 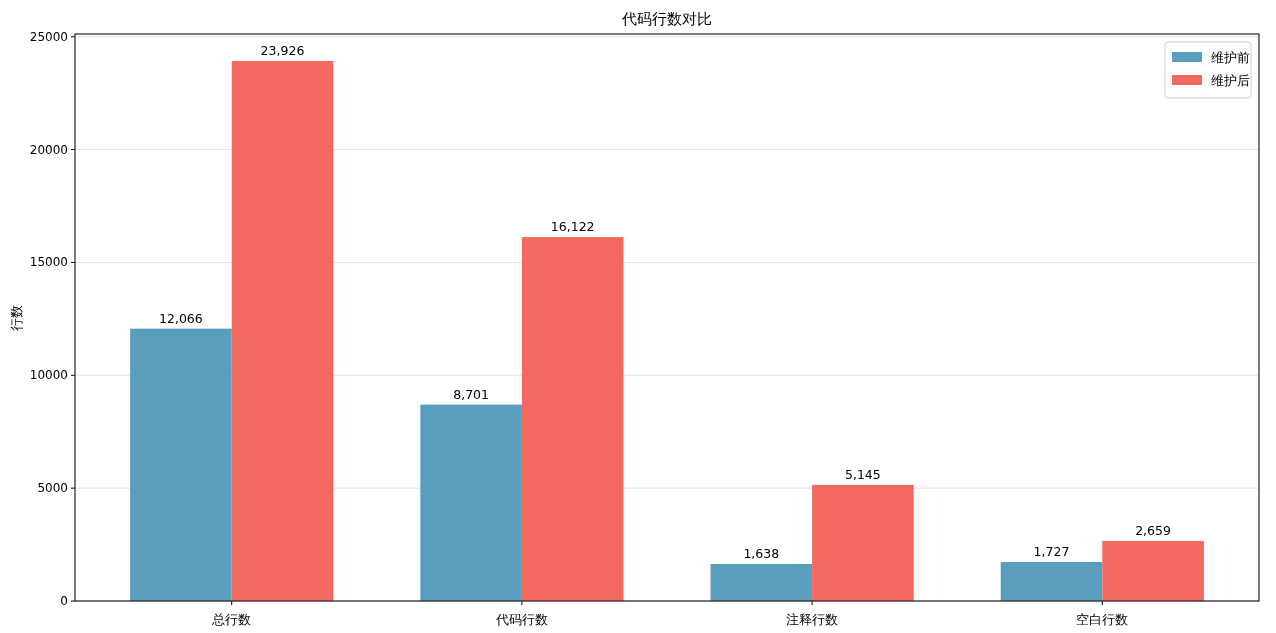 I want to click on y-tick-label: 5000, so click(x=52, y=488).